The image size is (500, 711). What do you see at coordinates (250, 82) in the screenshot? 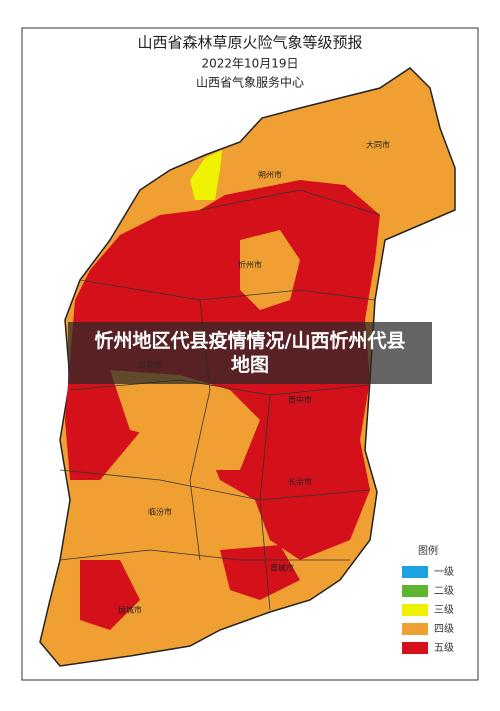
I see `issuer: 山西省气象服务中心` at bounding box center [250, 82].